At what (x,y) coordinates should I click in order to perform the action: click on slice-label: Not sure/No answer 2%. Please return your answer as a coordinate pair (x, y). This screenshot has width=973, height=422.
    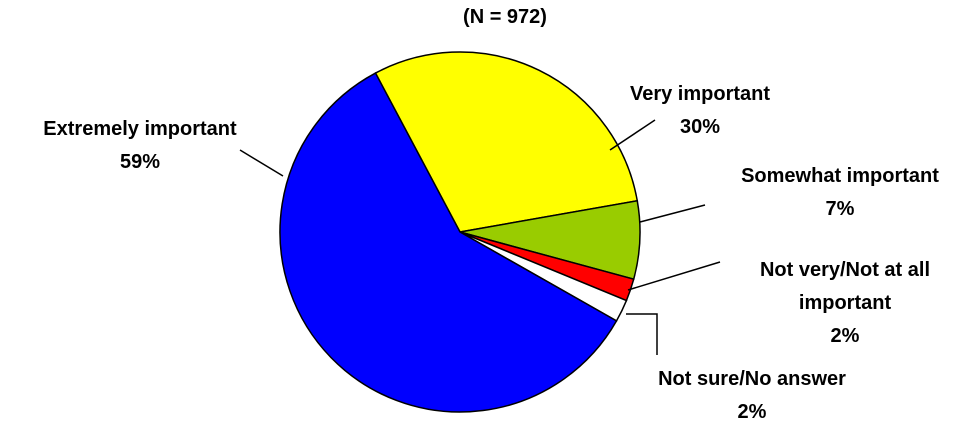
    Looking at the image, I should click on (752, 392).